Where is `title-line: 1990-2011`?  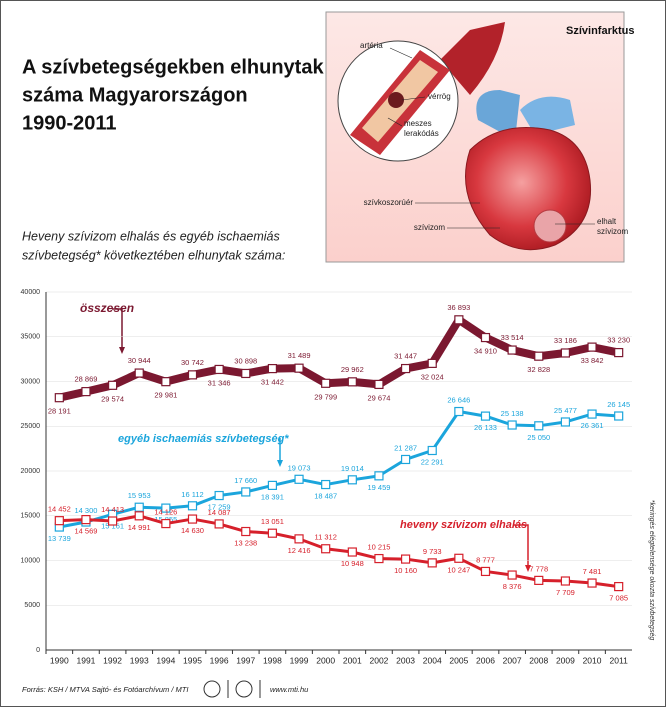 title-line: 1990-2011 is located at coordinates (69, 123).